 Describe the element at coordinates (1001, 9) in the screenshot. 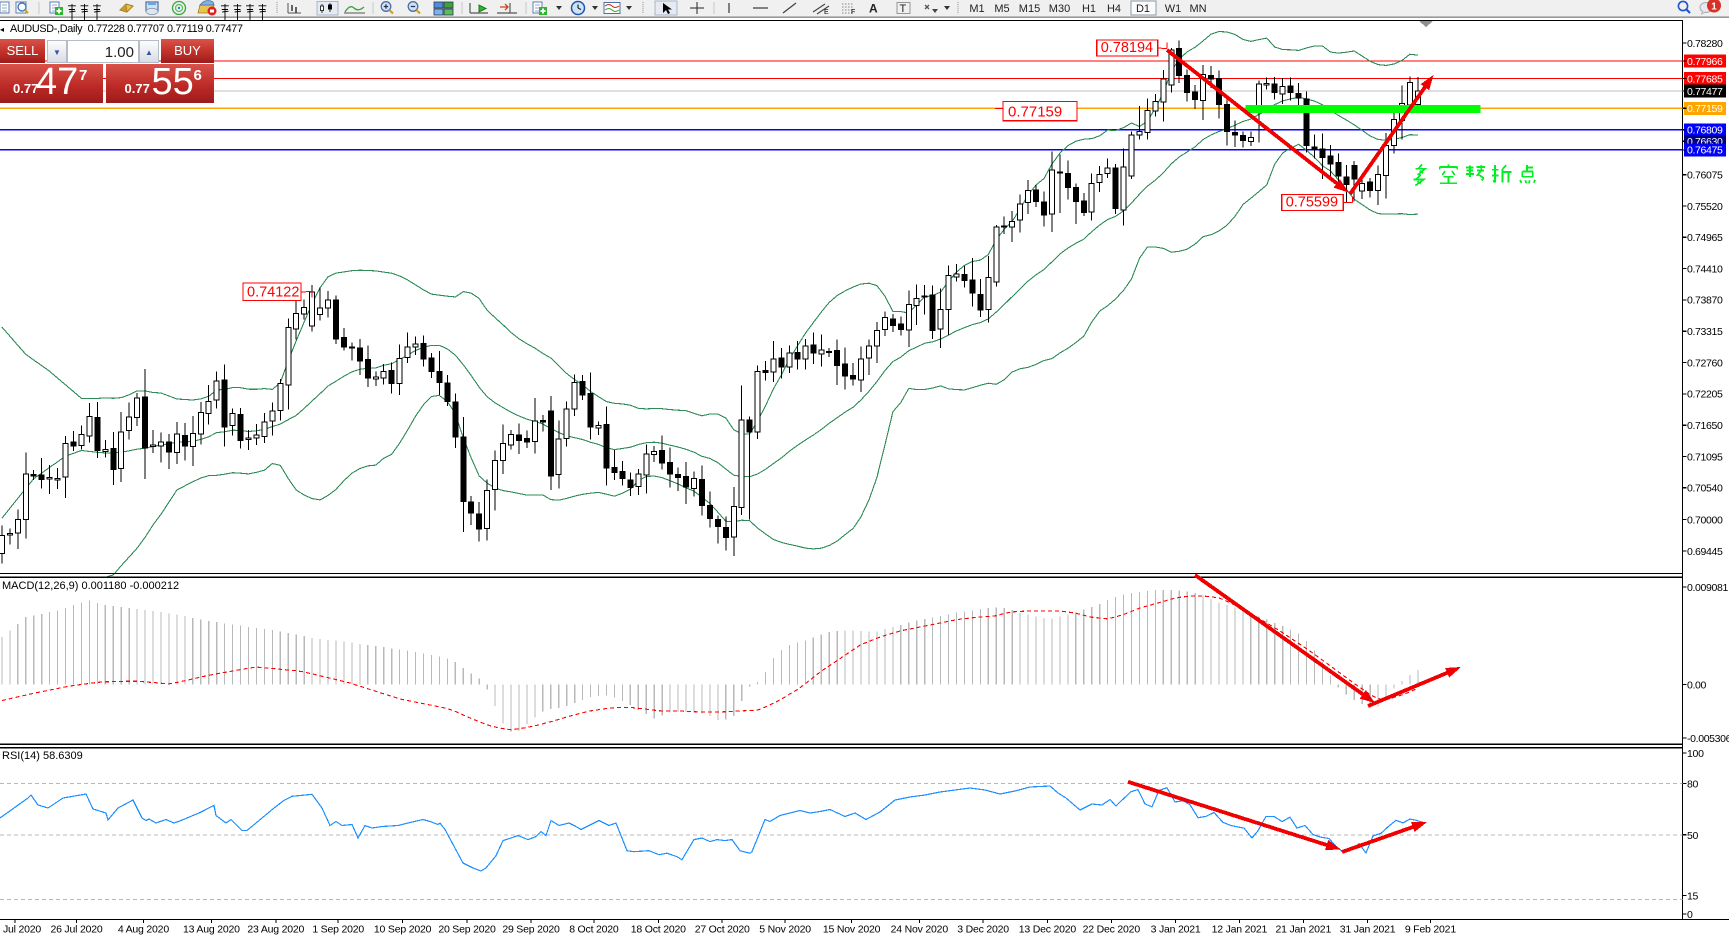

I see `svg-text: M5` at that location.